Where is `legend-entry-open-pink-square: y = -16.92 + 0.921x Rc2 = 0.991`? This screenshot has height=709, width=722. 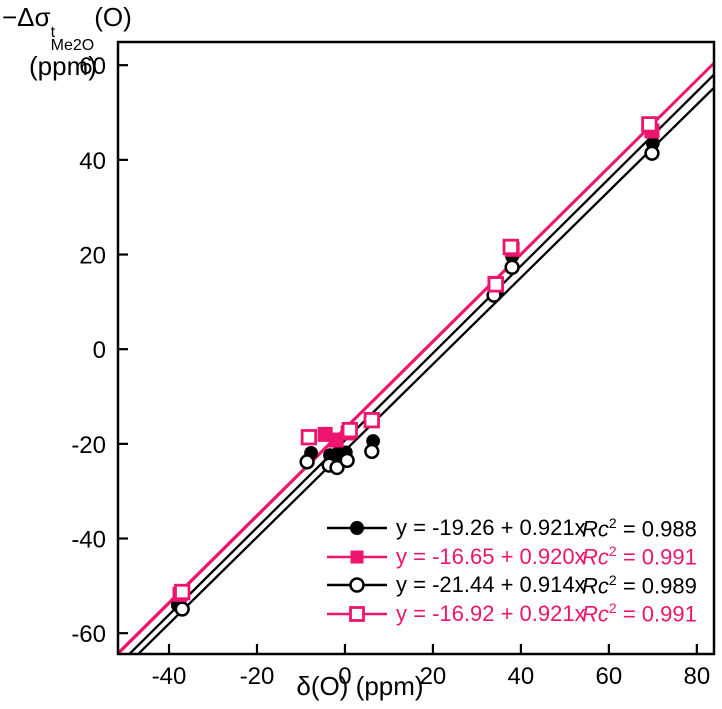
legend-entry-open-pink-square: y = -16.92 + 0.921x Rc2 = 0.991 is located at coordinates (511, 614).